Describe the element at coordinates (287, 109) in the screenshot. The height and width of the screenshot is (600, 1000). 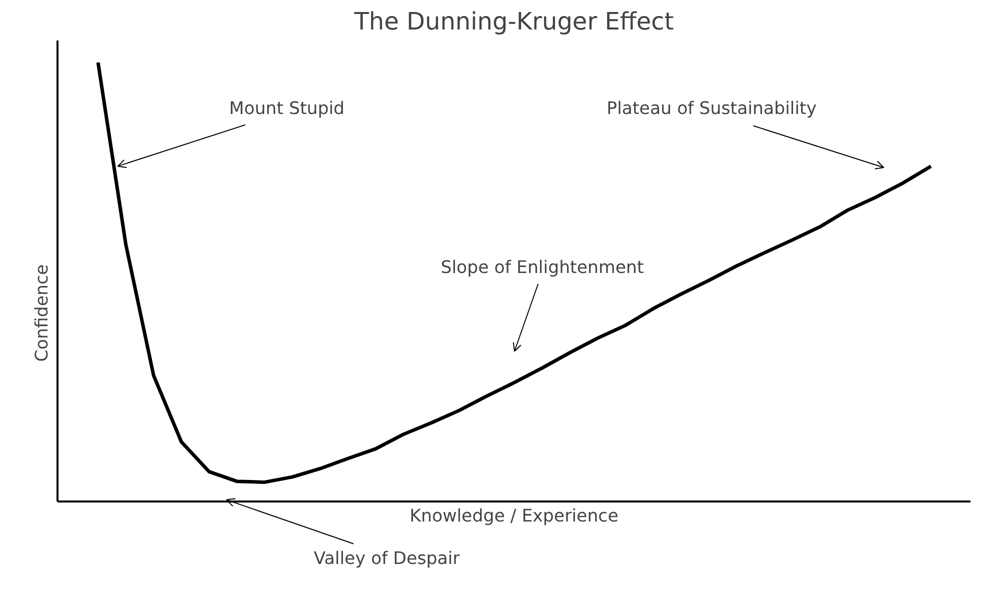
I see `annotation: Mount Stupid` at that location.